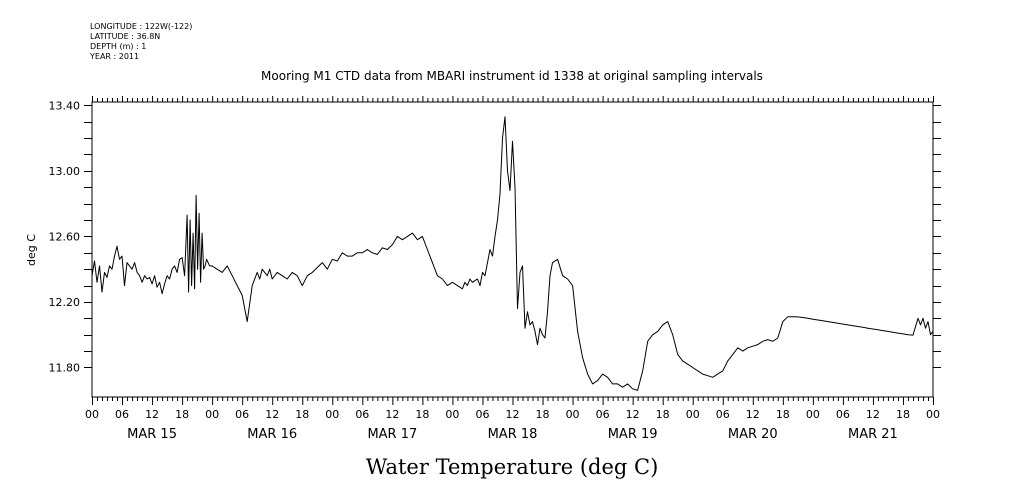 This screenshot has width=1009, height=504. I want to click on depth-line: DEPTH (m) : 1, so click(118, 46).